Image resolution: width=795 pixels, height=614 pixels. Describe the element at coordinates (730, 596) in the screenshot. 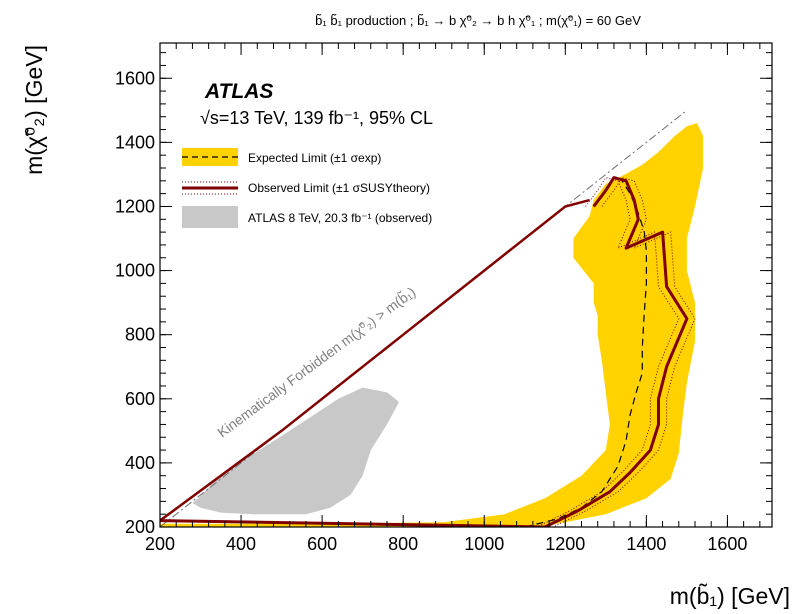

I see `x-axis-title: m(b̃₁) [GeV]` at that location.